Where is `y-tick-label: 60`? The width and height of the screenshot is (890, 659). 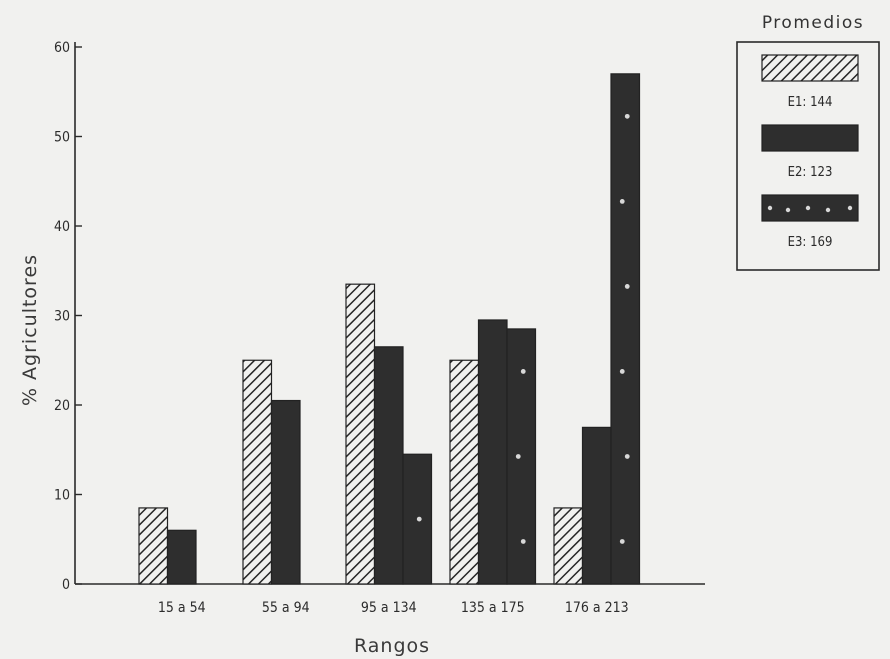 y-tick-label: 60 is located at coordinates (62, 48).